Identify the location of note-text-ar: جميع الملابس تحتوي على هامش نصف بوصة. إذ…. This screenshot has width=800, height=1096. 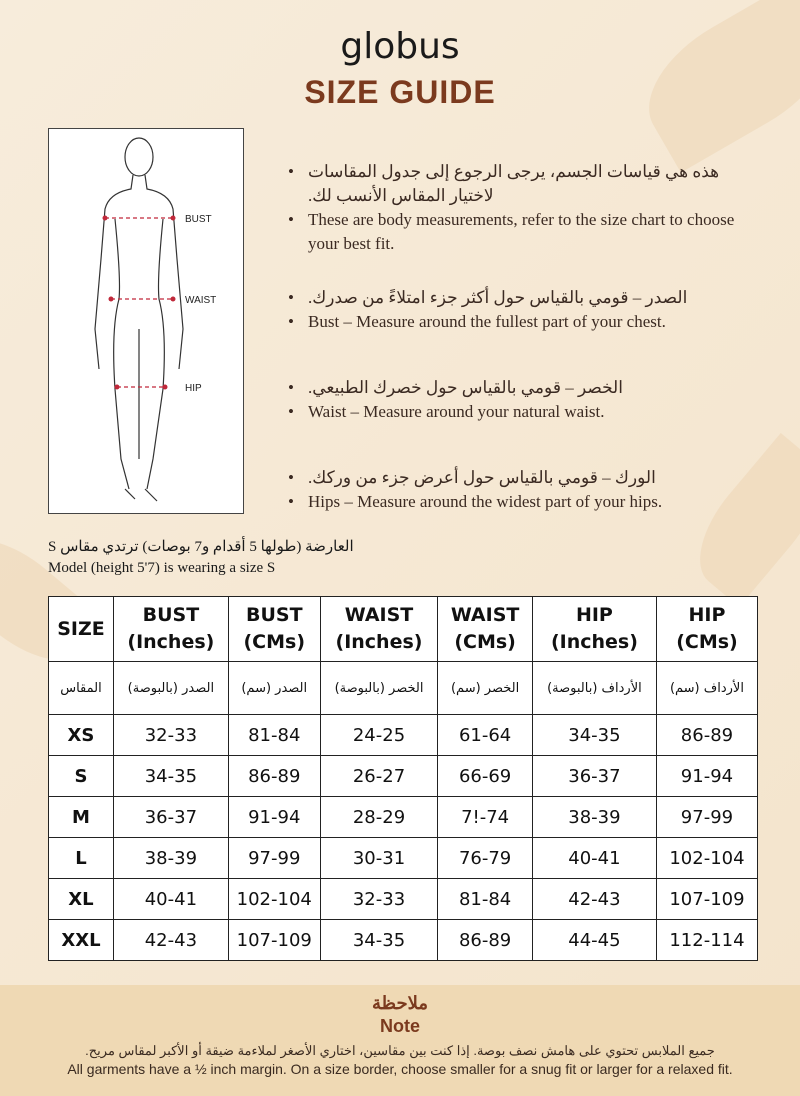
(400, 1050).